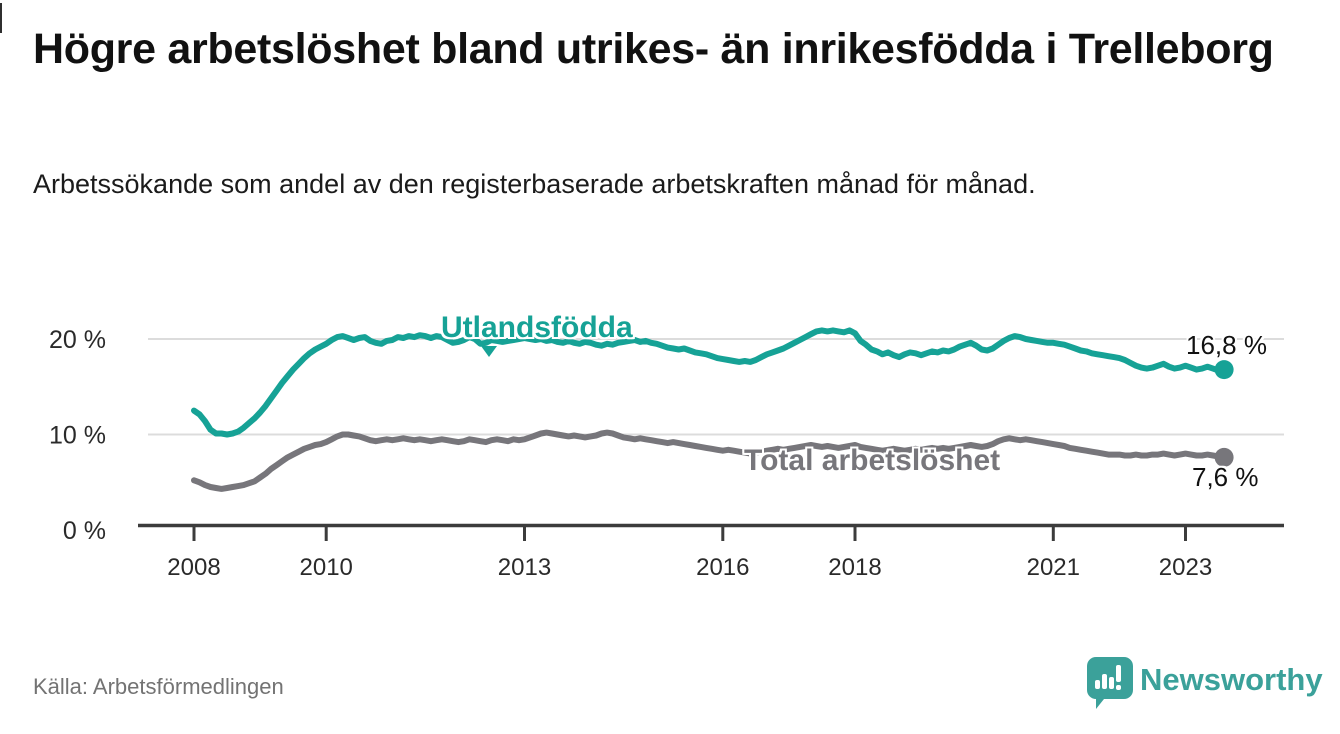  Describe the element at coordinates (722, 567) in the screenshot. I see `x-axis-label-2016: 2016` at that location.